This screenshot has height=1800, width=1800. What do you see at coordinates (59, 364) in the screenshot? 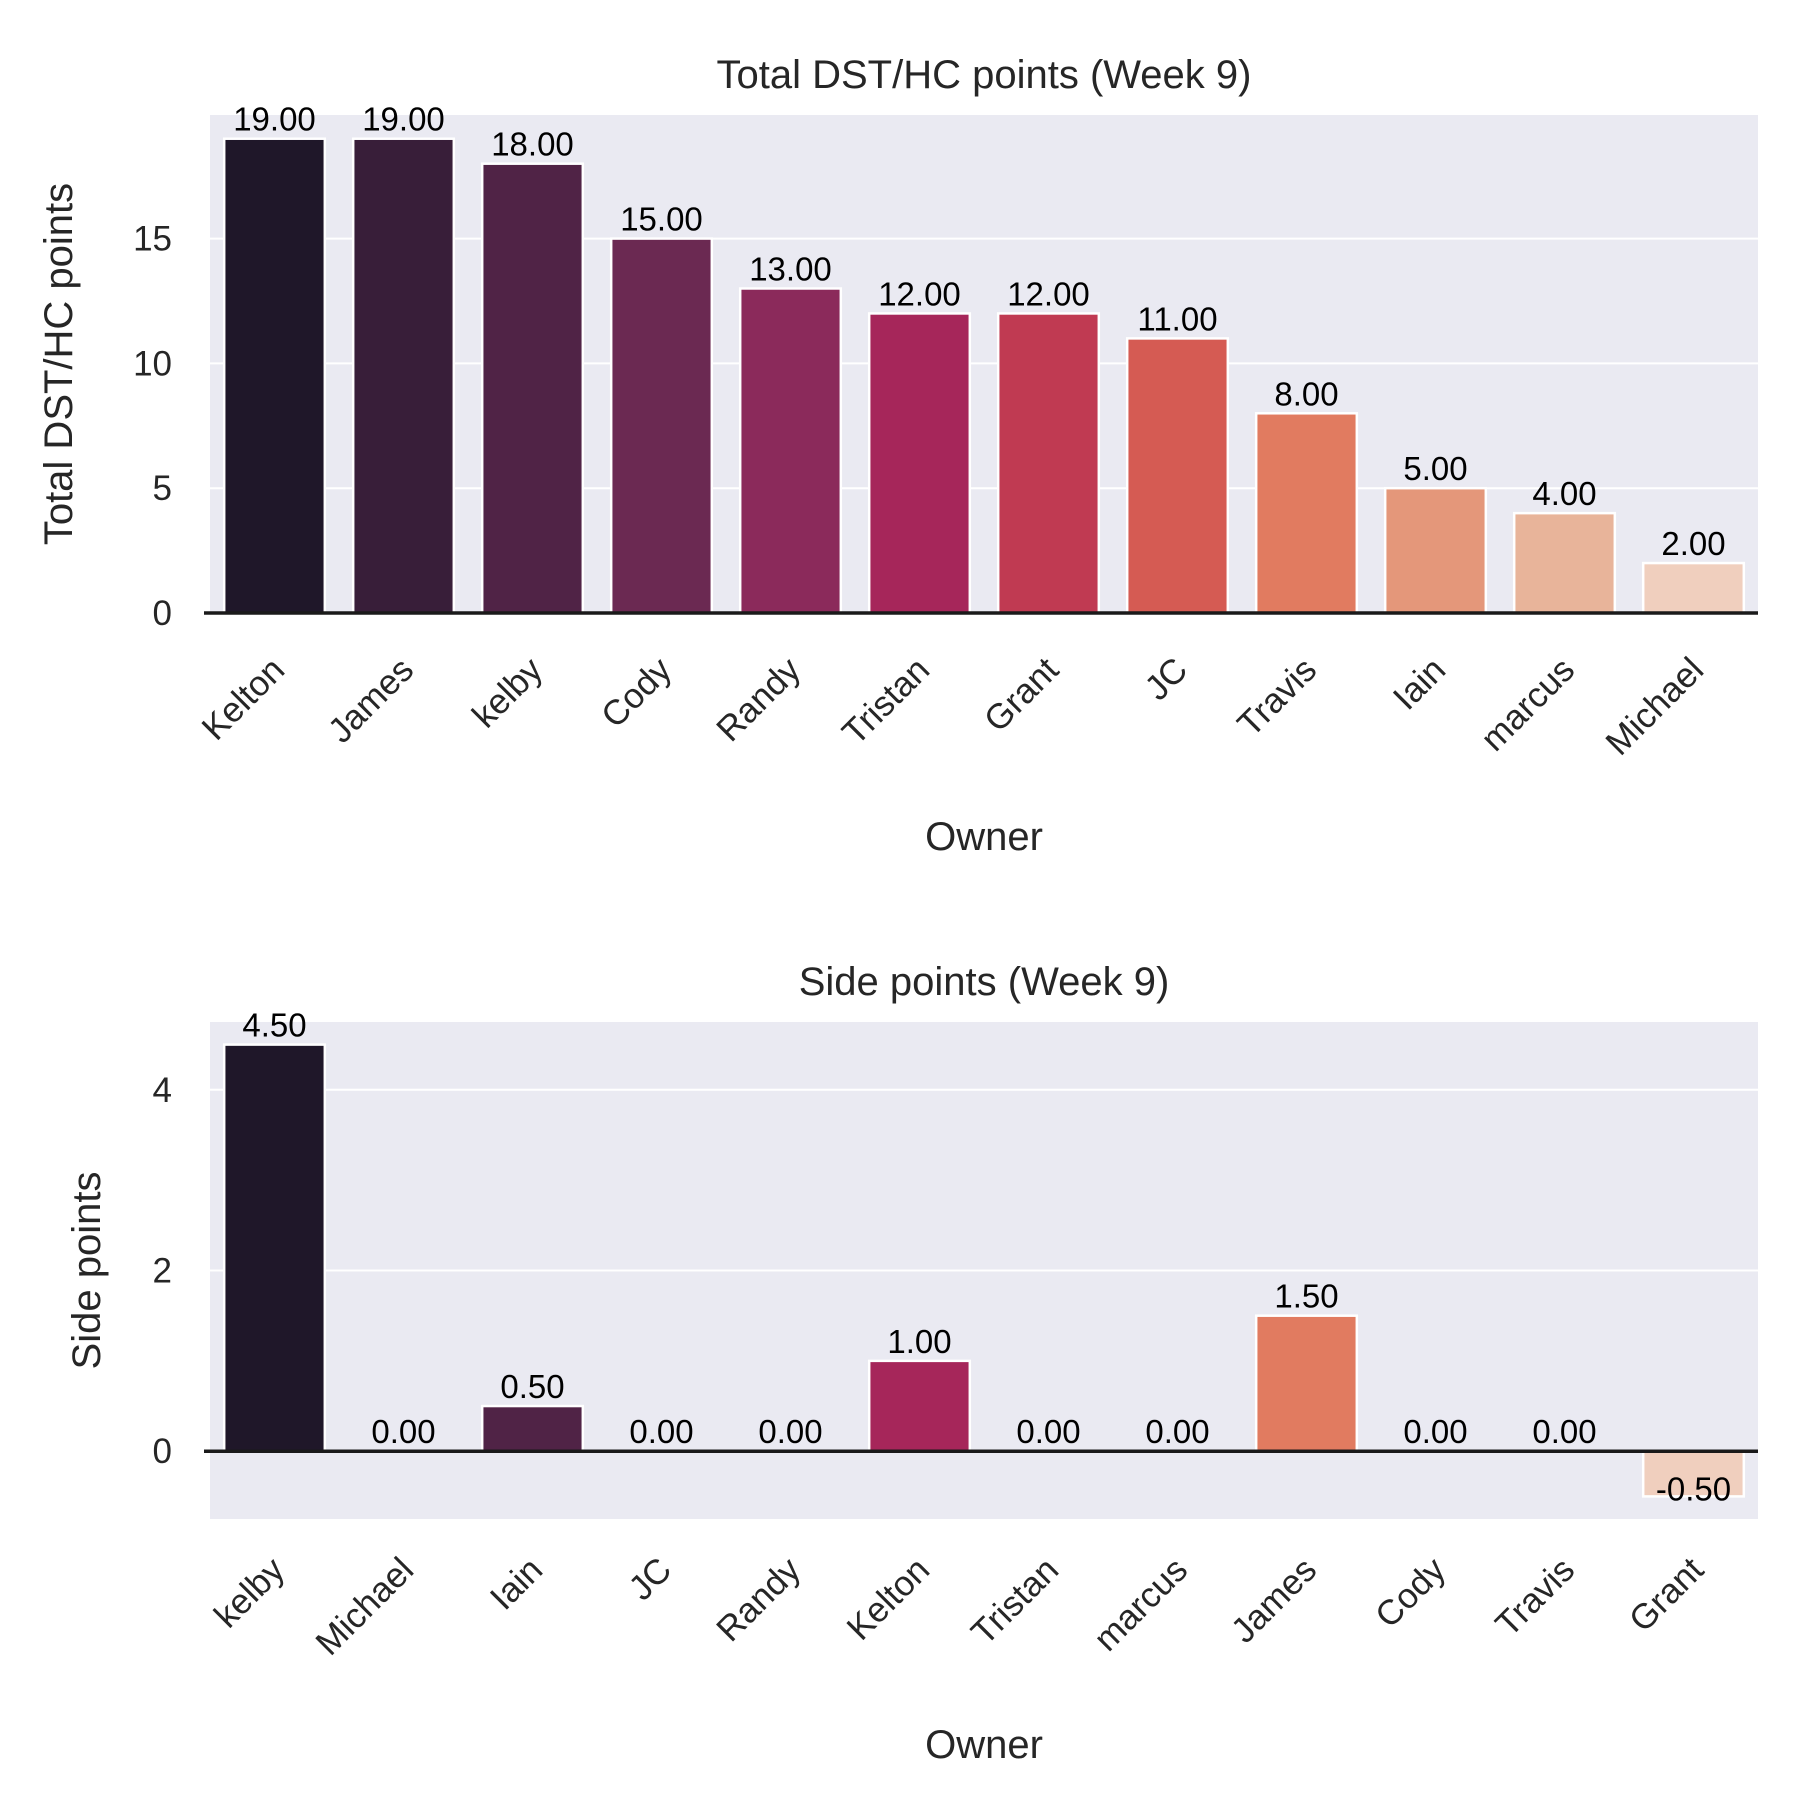
I see `y-axis-label: Total DST/HC points` at bounding box center [59, 364].